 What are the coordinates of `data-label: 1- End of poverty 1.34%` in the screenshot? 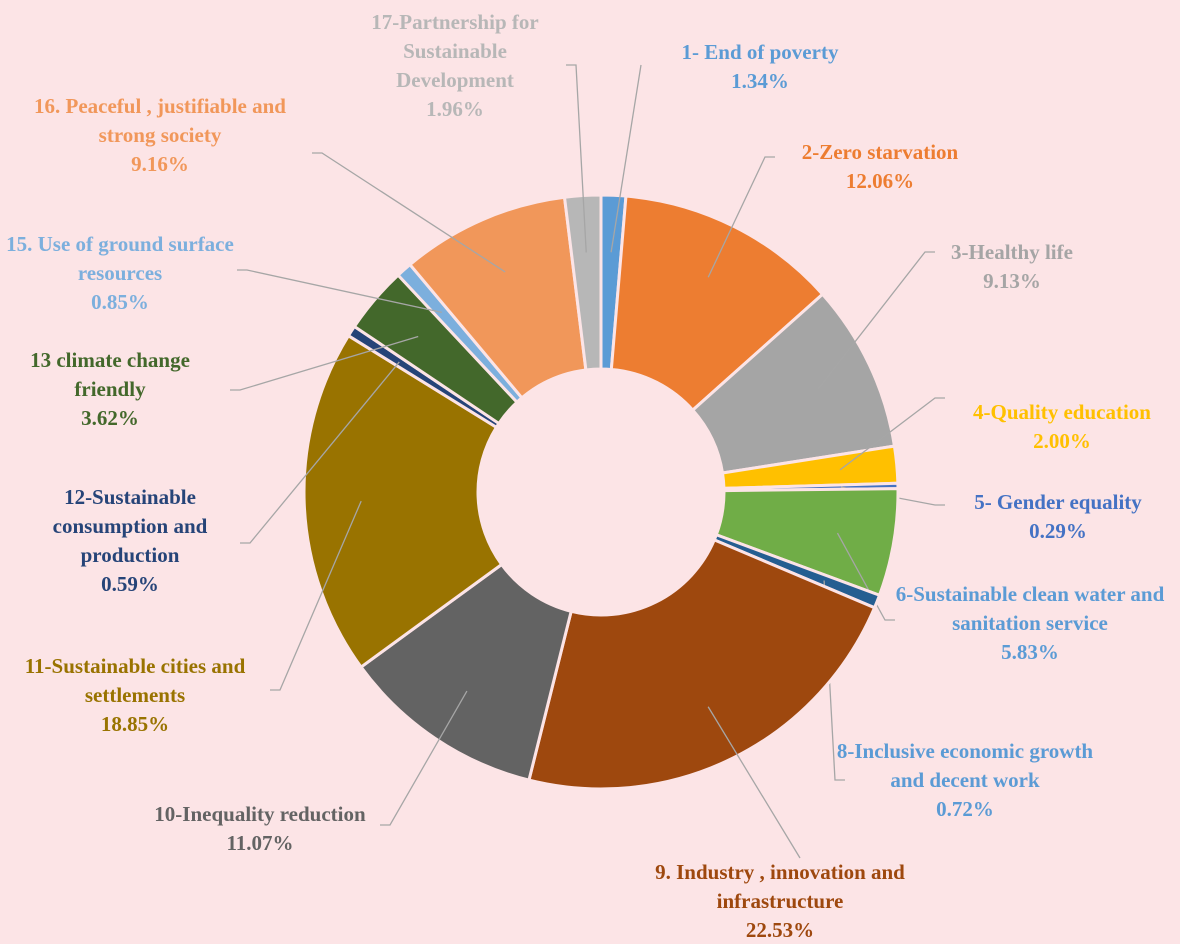 It's located at (760, 67).